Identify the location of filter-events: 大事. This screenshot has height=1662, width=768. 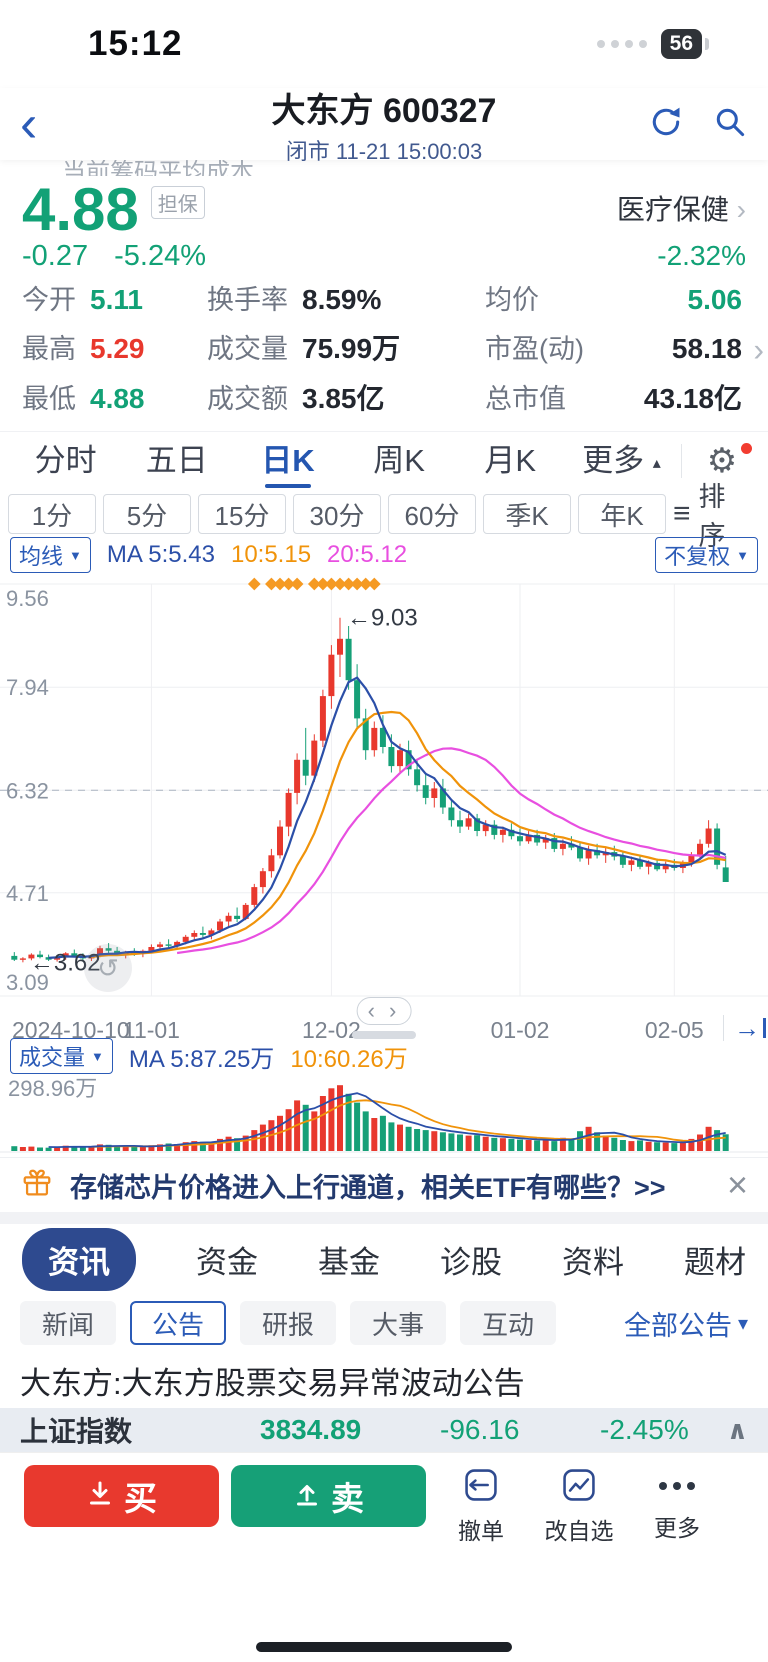
(398, 1323).